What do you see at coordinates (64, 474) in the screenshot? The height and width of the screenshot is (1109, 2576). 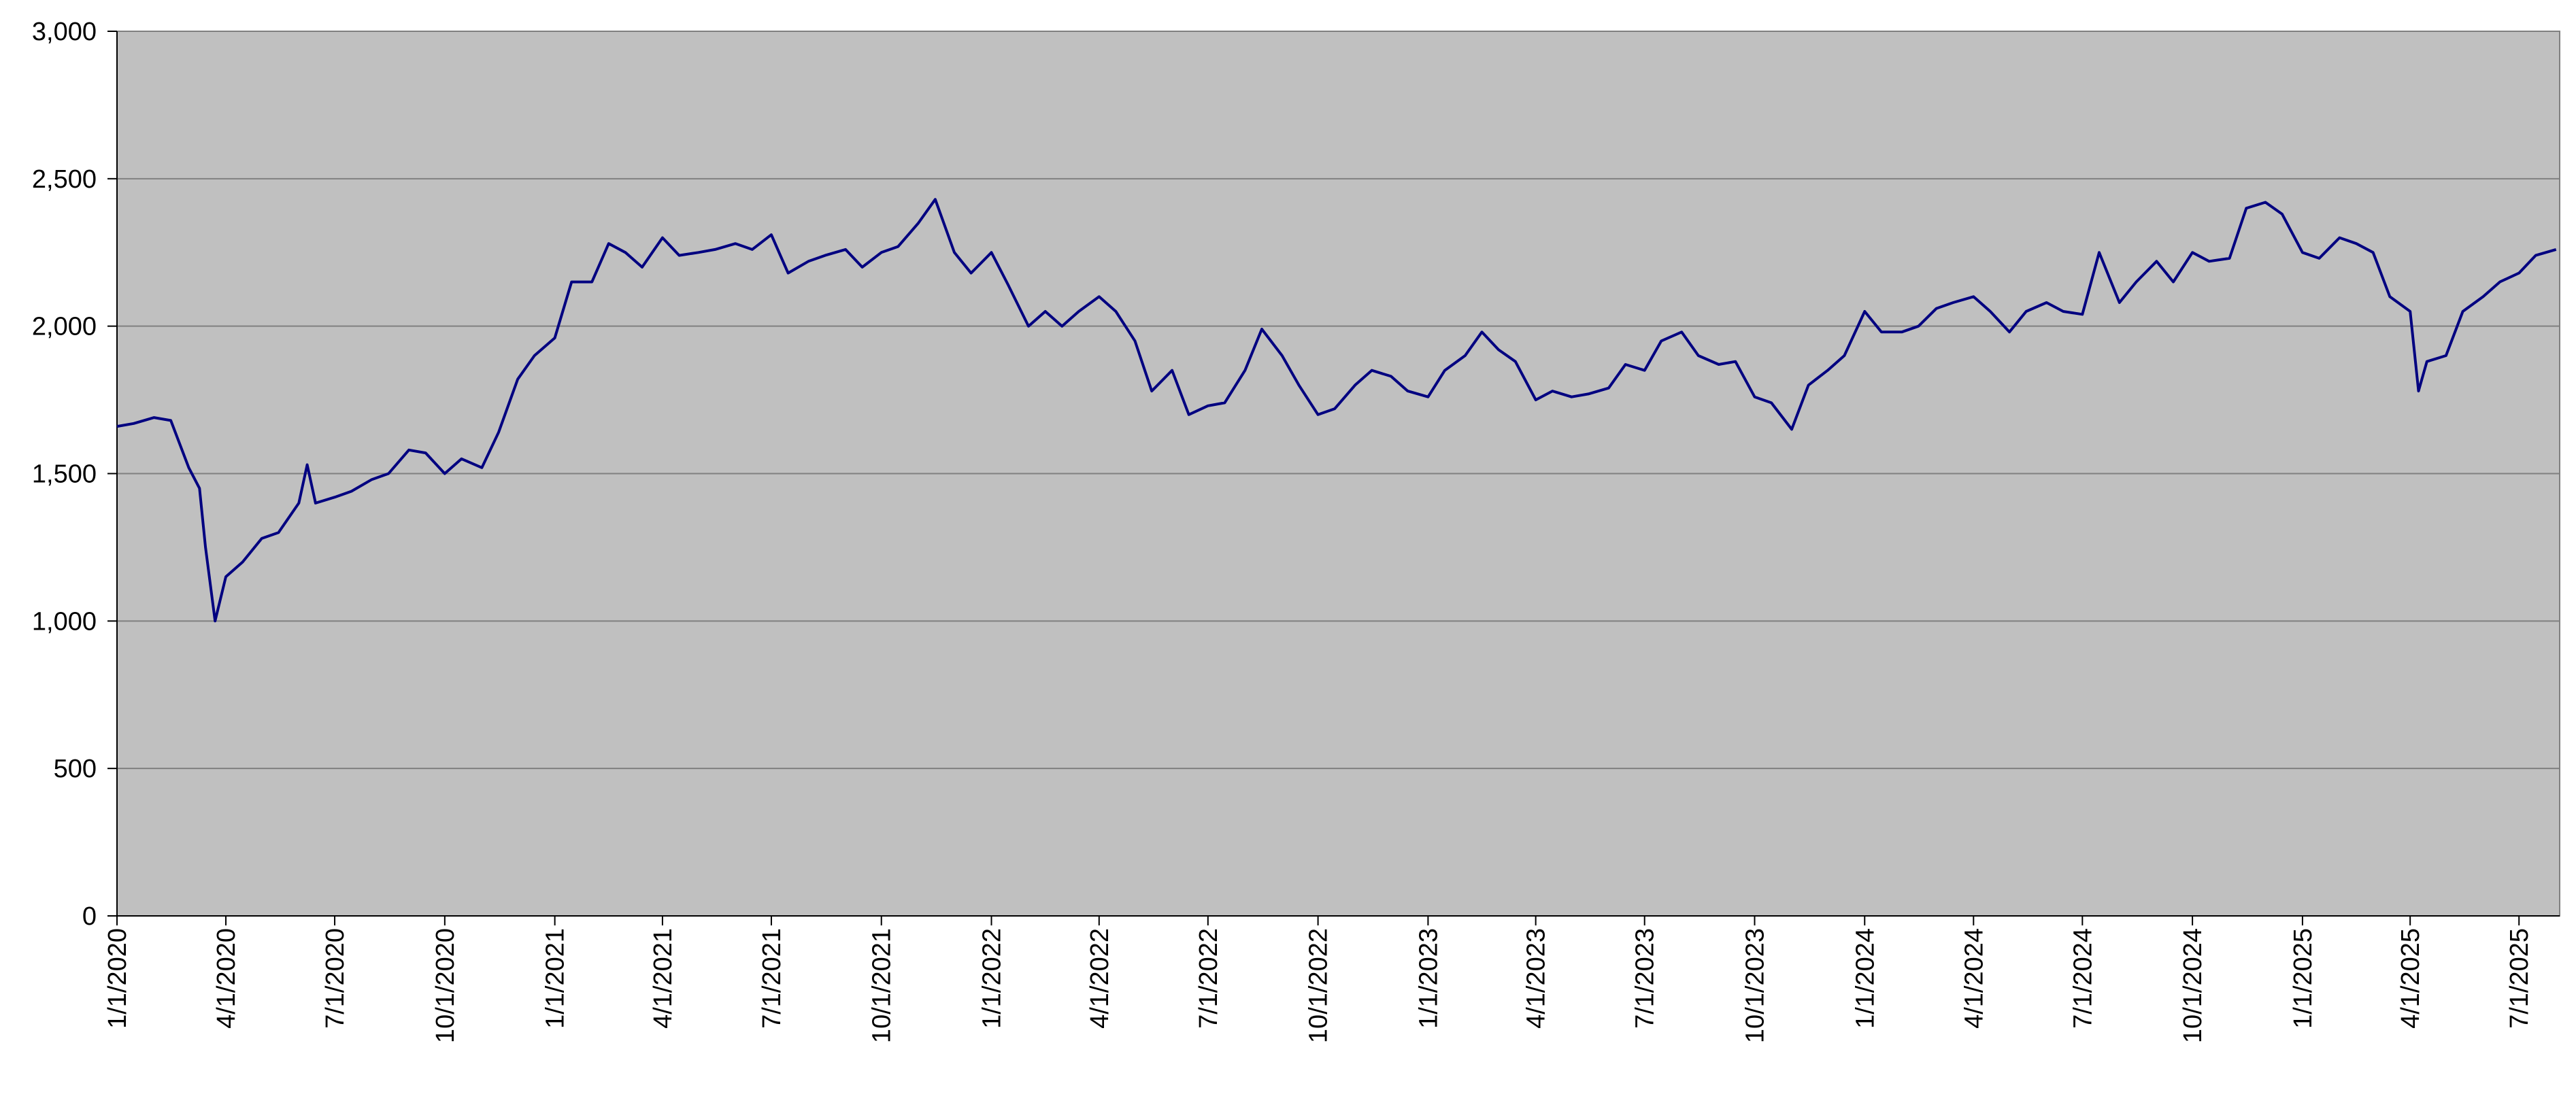 I see `y-tick-label: 1,500` at bounding box center [64, 474].